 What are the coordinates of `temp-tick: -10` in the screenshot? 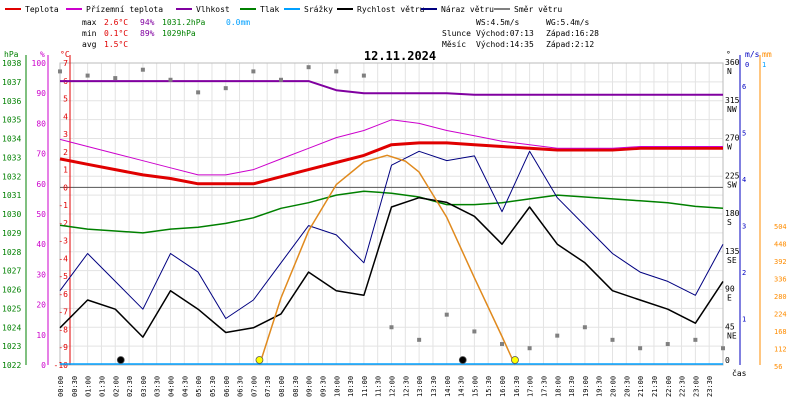 It's located at (61, 365).